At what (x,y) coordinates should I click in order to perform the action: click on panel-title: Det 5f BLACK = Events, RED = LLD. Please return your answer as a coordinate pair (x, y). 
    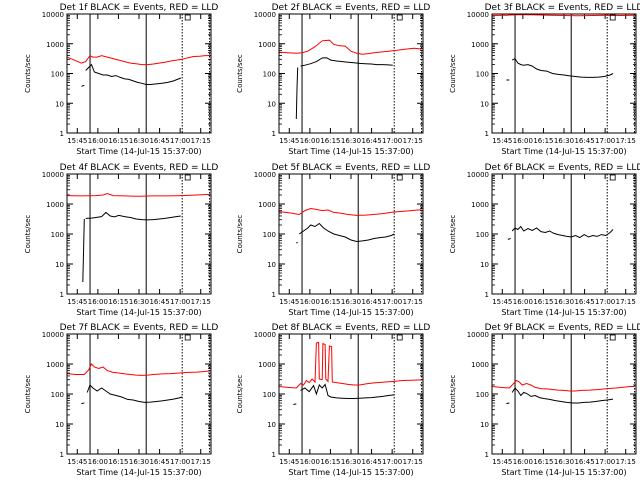
    Looking at the image, I should click on (351, 168).